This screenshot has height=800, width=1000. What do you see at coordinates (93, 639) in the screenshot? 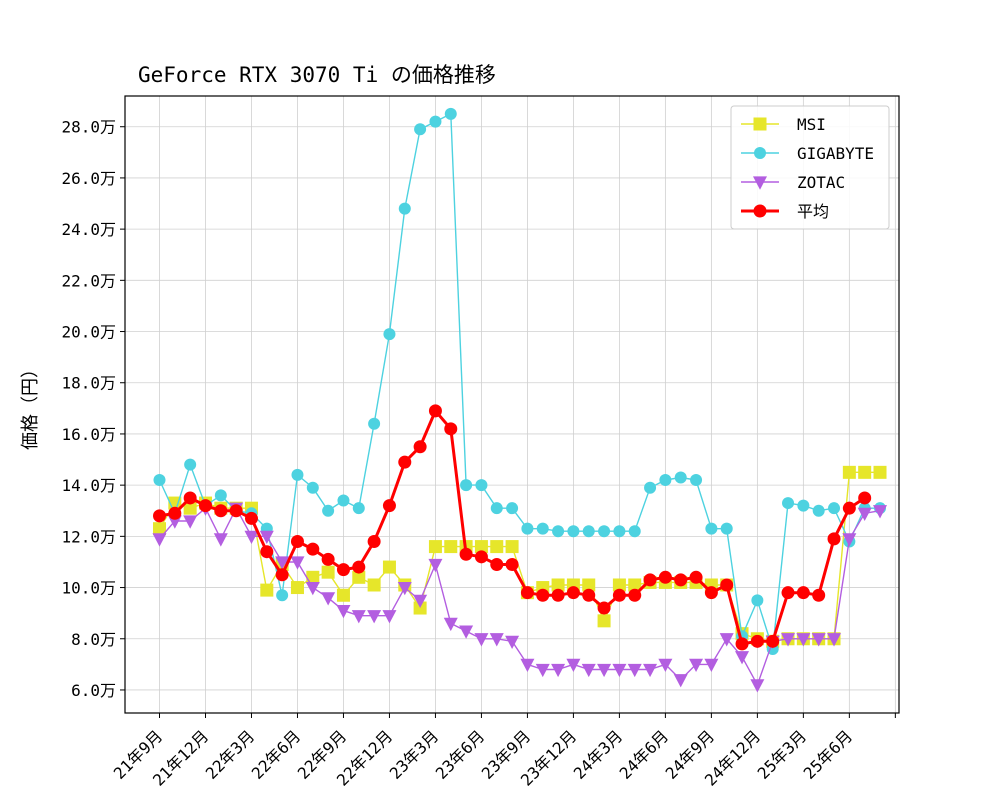
I see `y-tick-label: 8.0万` at bounding box center [93, 639].